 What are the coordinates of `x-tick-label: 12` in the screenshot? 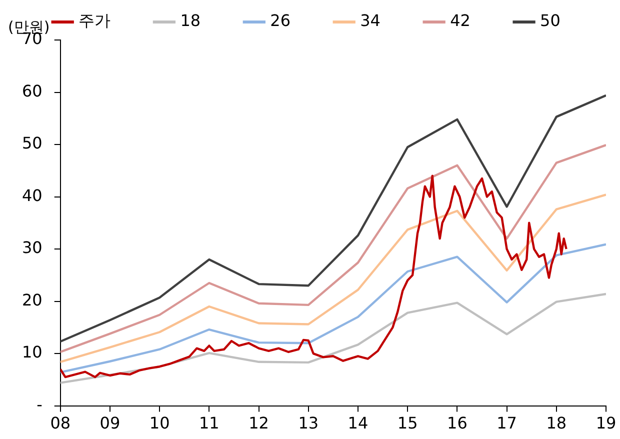 It's located at (258, 423).